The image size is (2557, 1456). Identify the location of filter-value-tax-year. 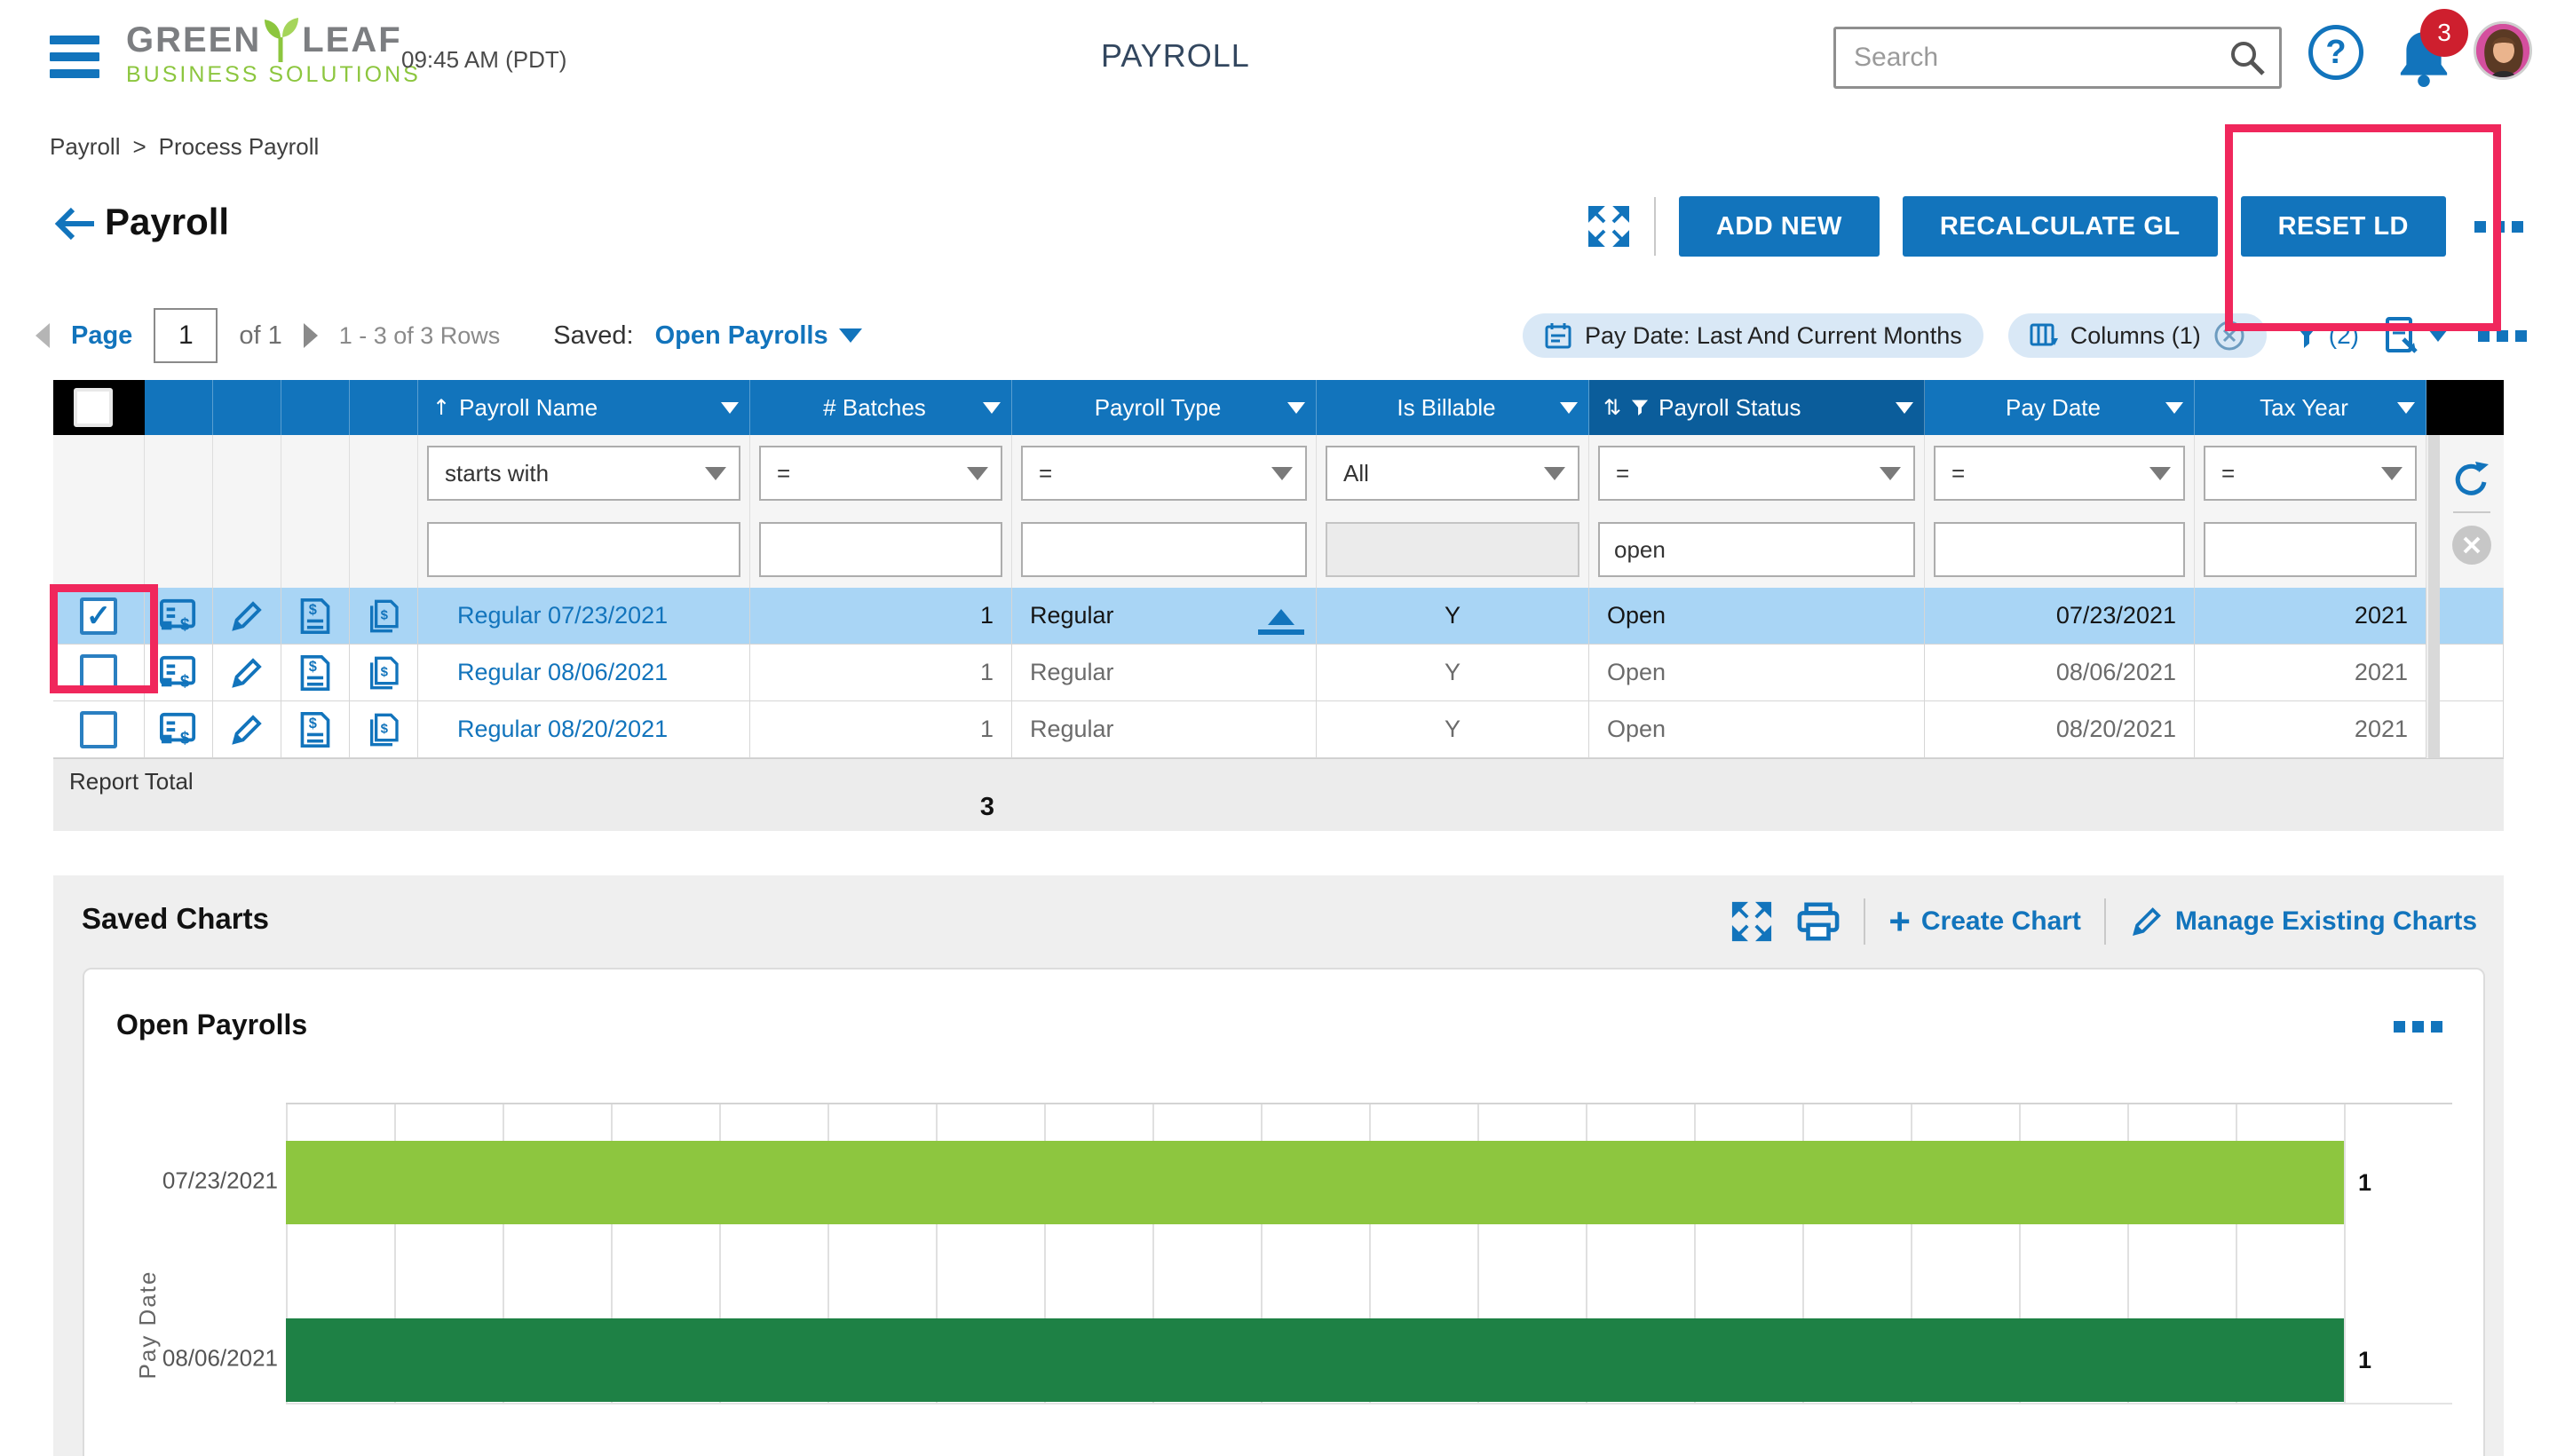
(2310, 549).